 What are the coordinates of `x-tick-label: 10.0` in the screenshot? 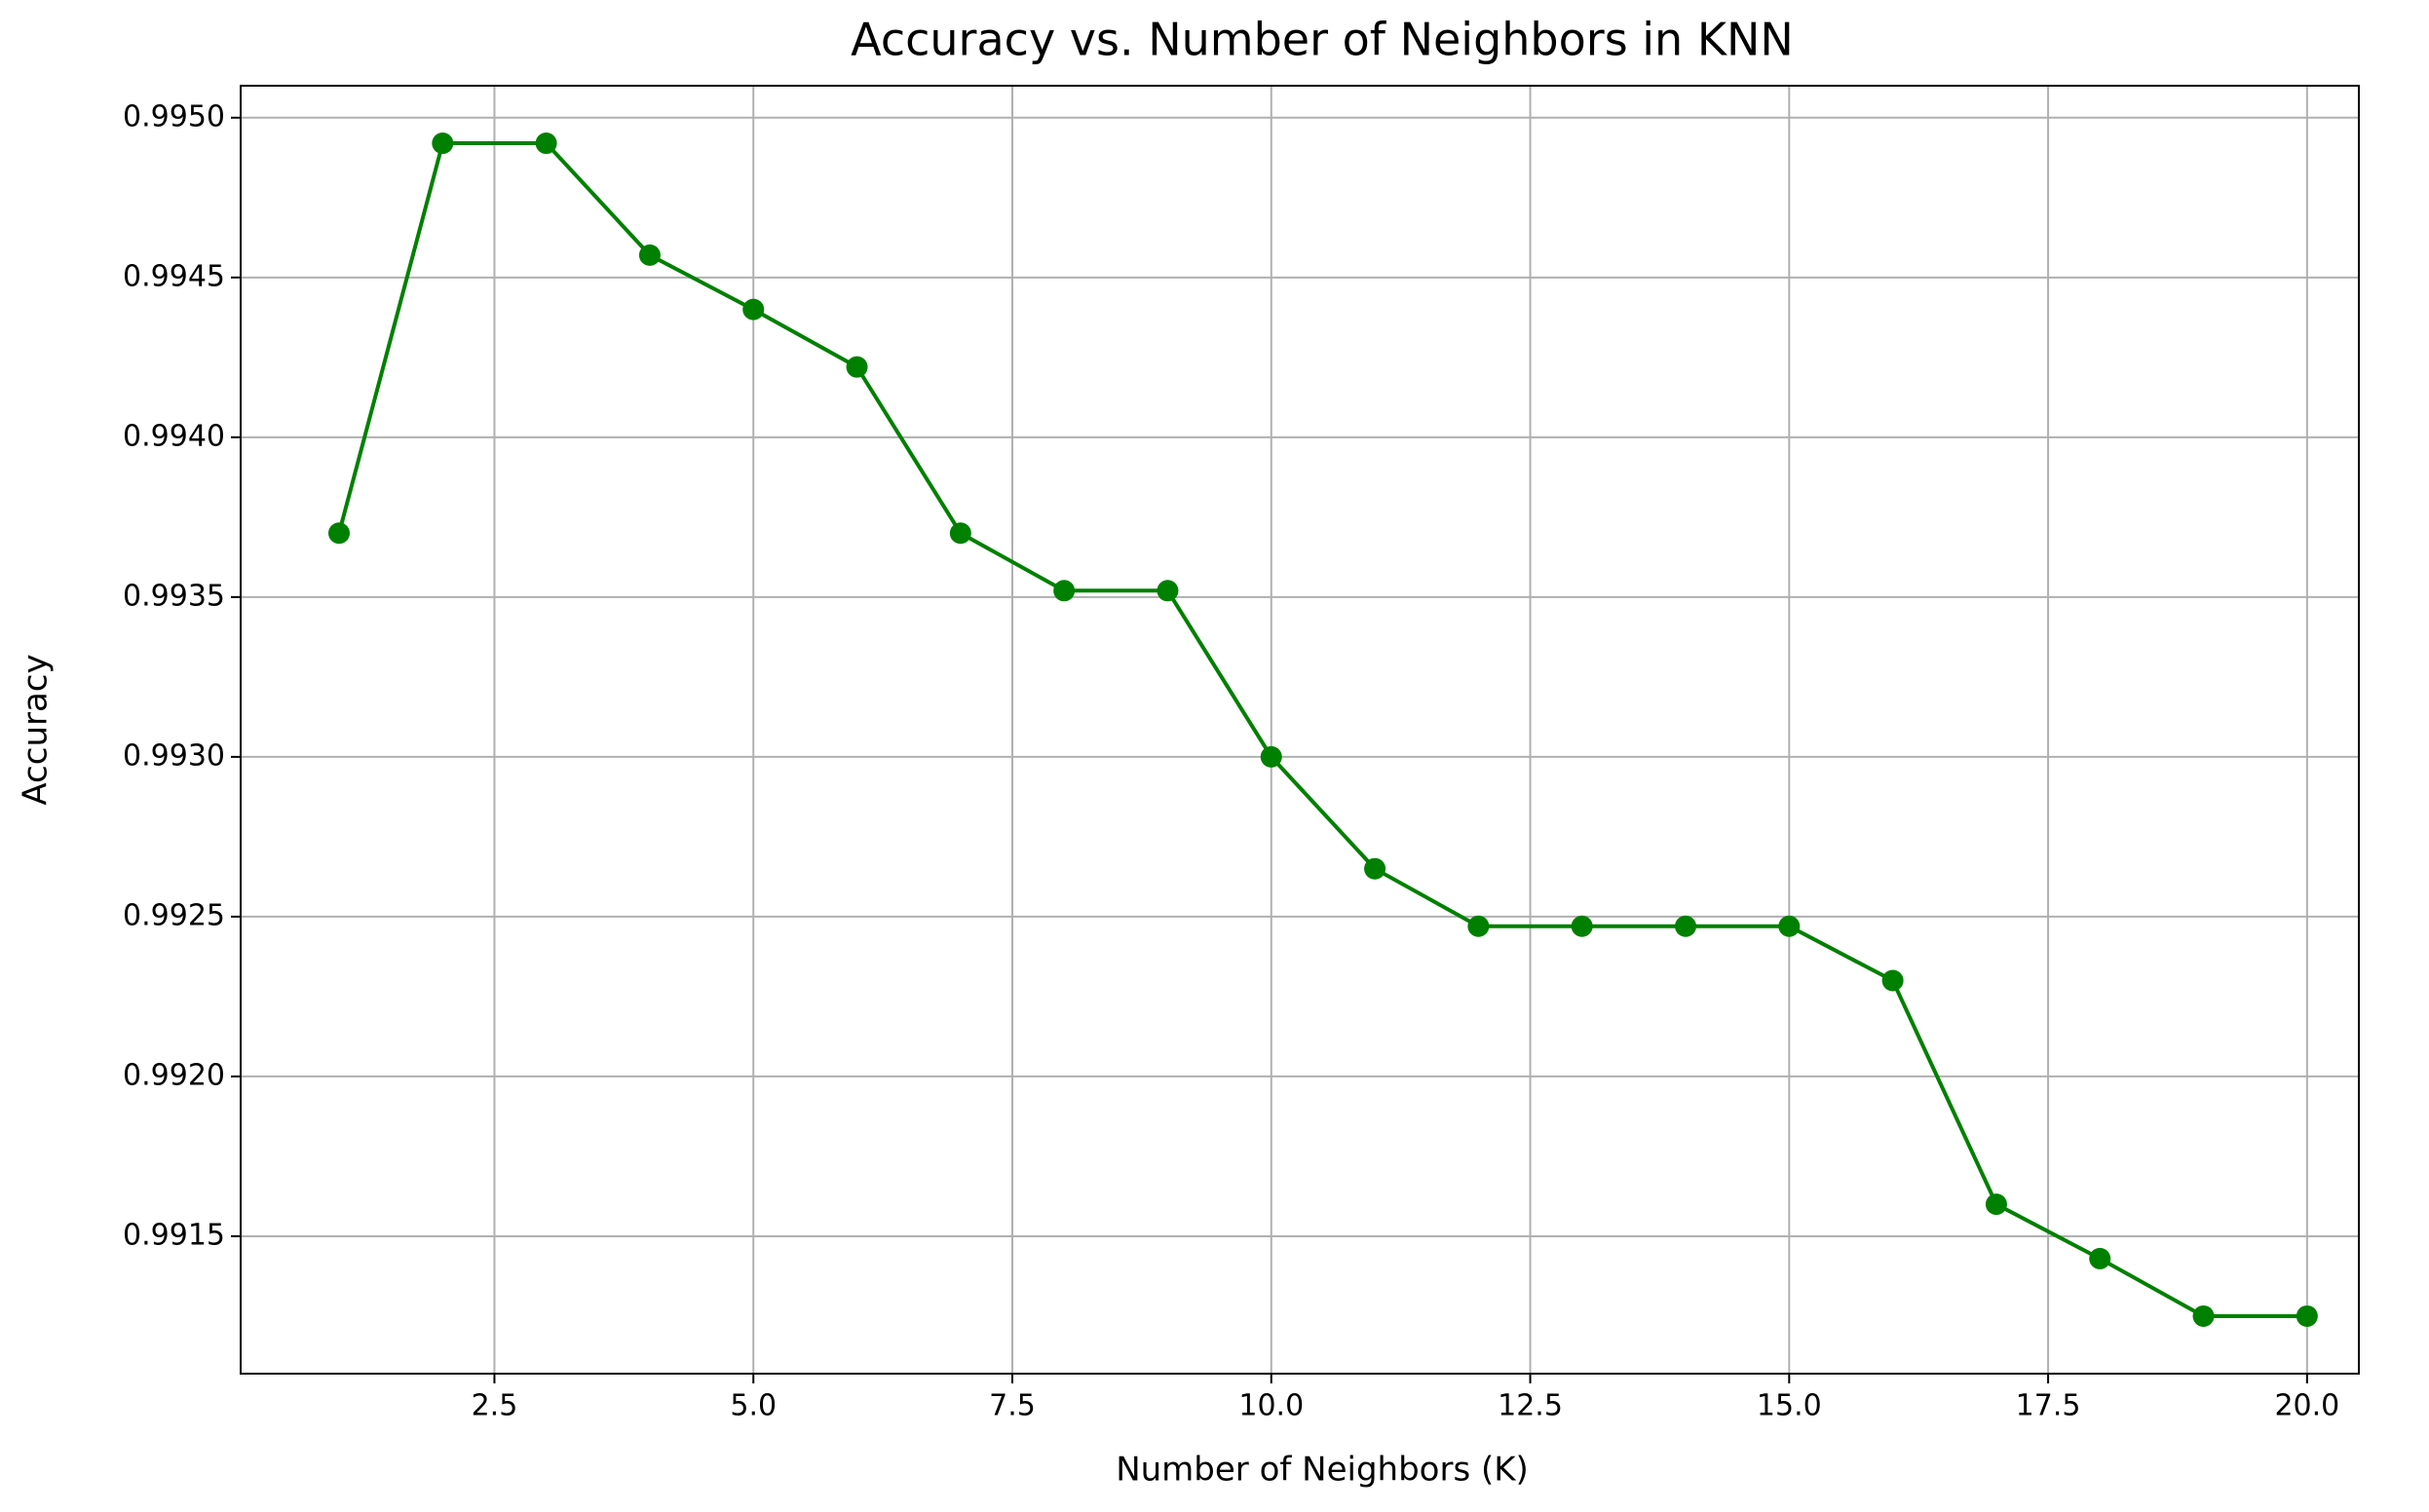 It's located at (1271, 1406).